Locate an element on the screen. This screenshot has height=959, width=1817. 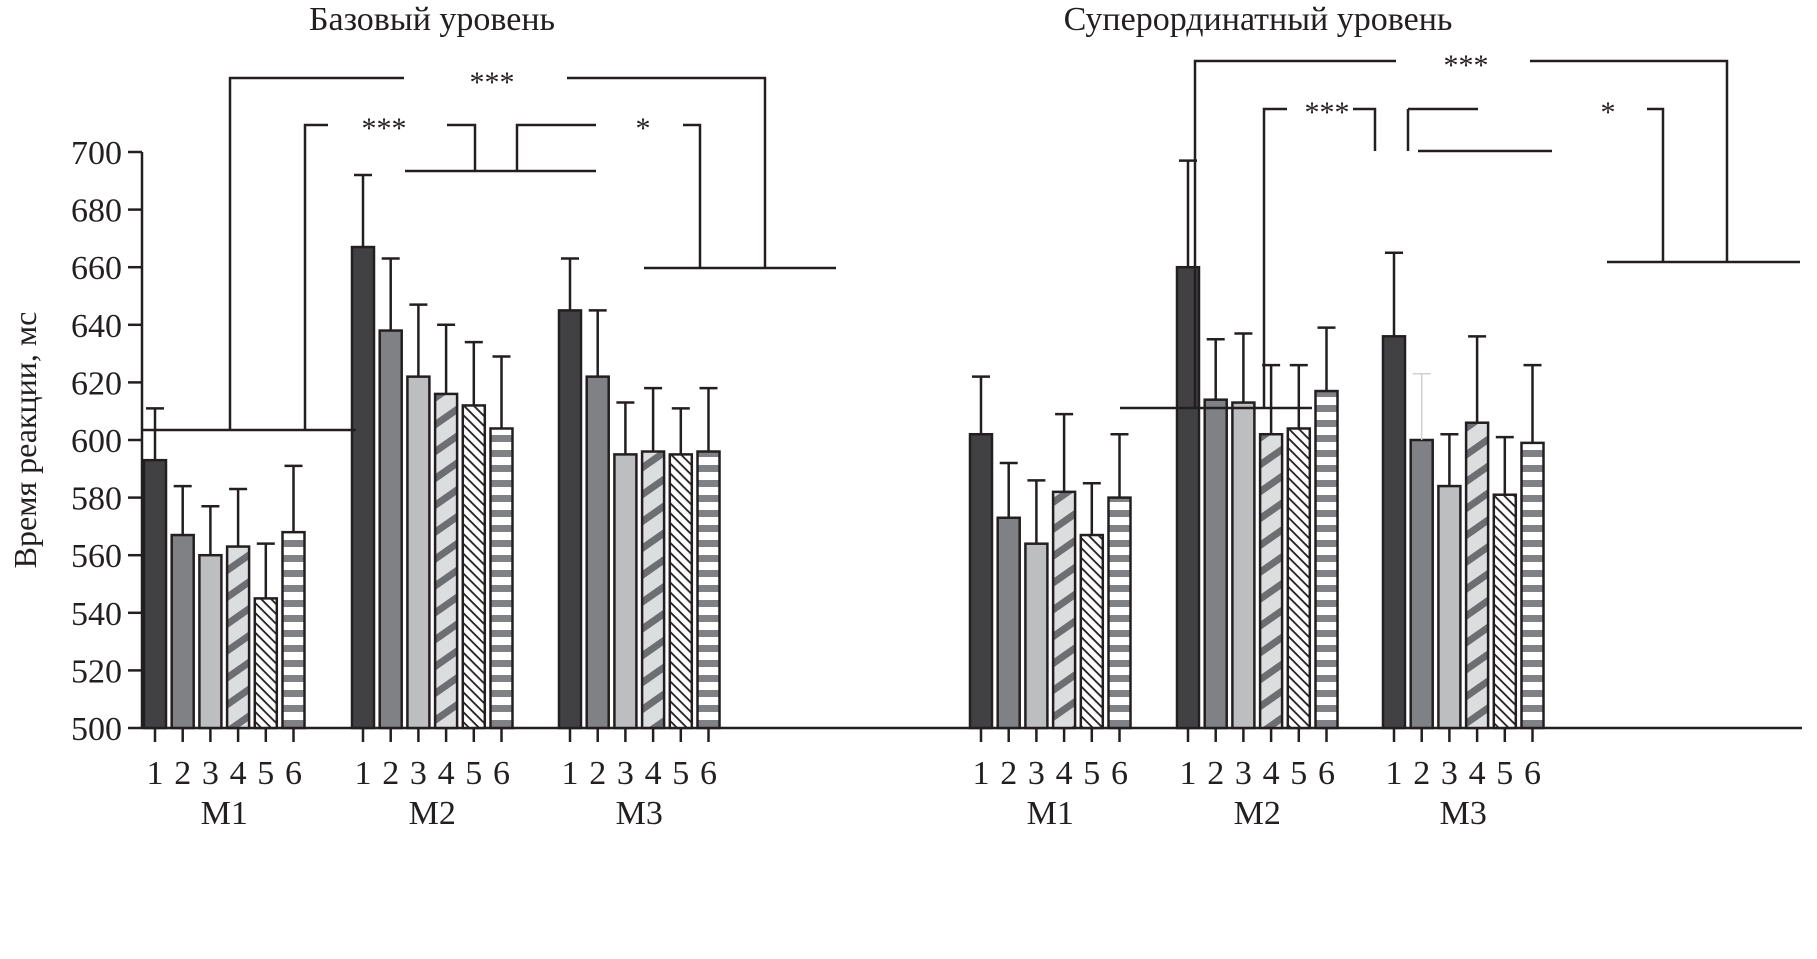
bar-group-superordinate-m2 is located at coordinates (1257, 444).